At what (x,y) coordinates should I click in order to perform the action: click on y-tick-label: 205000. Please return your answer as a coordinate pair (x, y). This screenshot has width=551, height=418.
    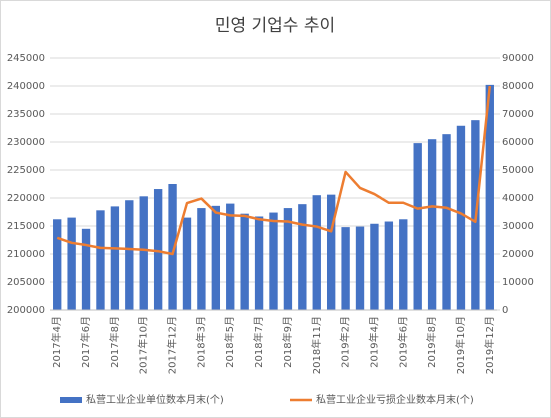
    Looking at the image, I should click on (26, 282).